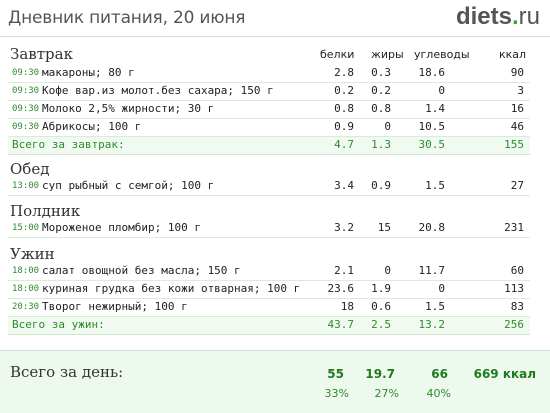  Describe the element at coordinates (341, 288) in the screenshot. I see `row-protein: 23.6` at that location.